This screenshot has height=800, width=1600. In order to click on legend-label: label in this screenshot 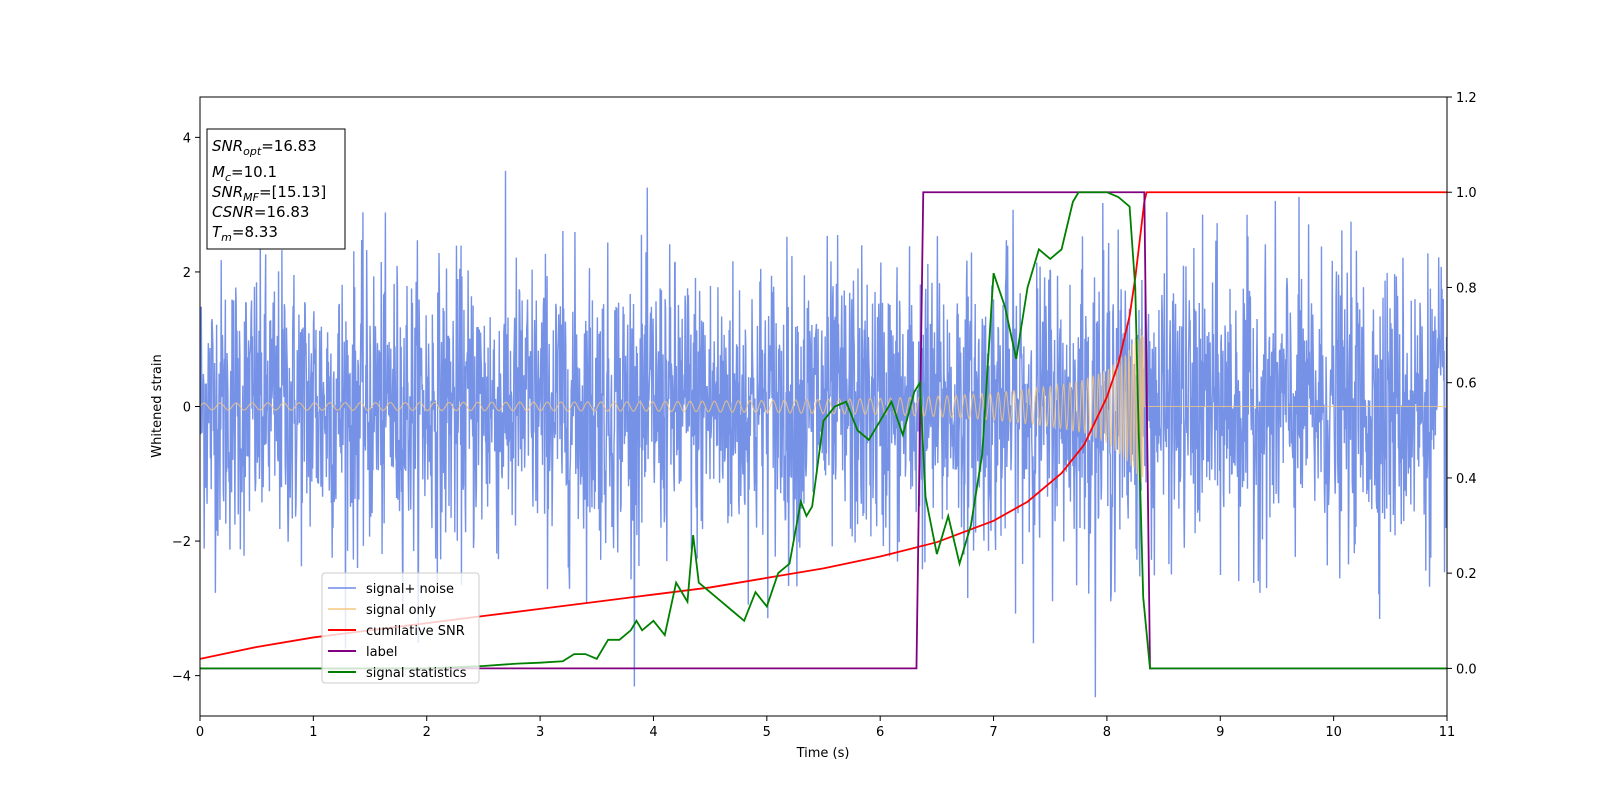, I will do `click(381, 652)`.